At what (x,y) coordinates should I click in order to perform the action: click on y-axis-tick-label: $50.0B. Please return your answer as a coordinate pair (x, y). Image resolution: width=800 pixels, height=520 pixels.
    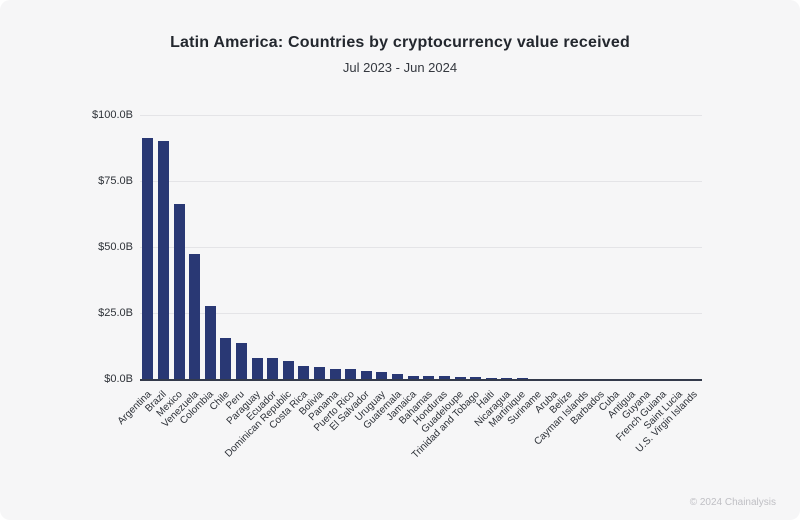
    Looking at the image, I should click on (115, 247).